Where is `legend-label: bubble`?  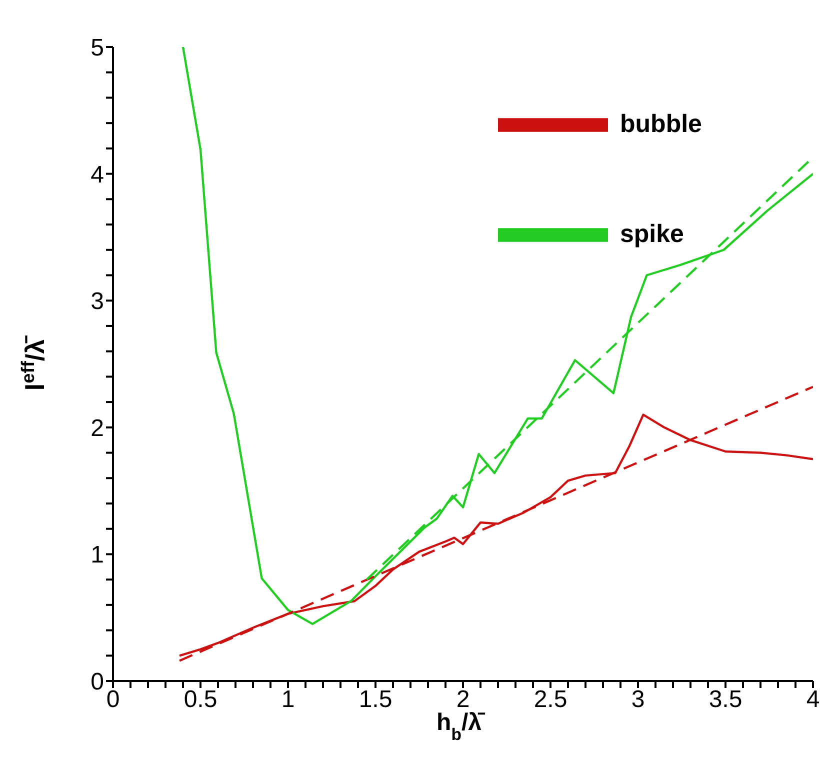 legend-label: bubble is located at coordinates (661, 124).